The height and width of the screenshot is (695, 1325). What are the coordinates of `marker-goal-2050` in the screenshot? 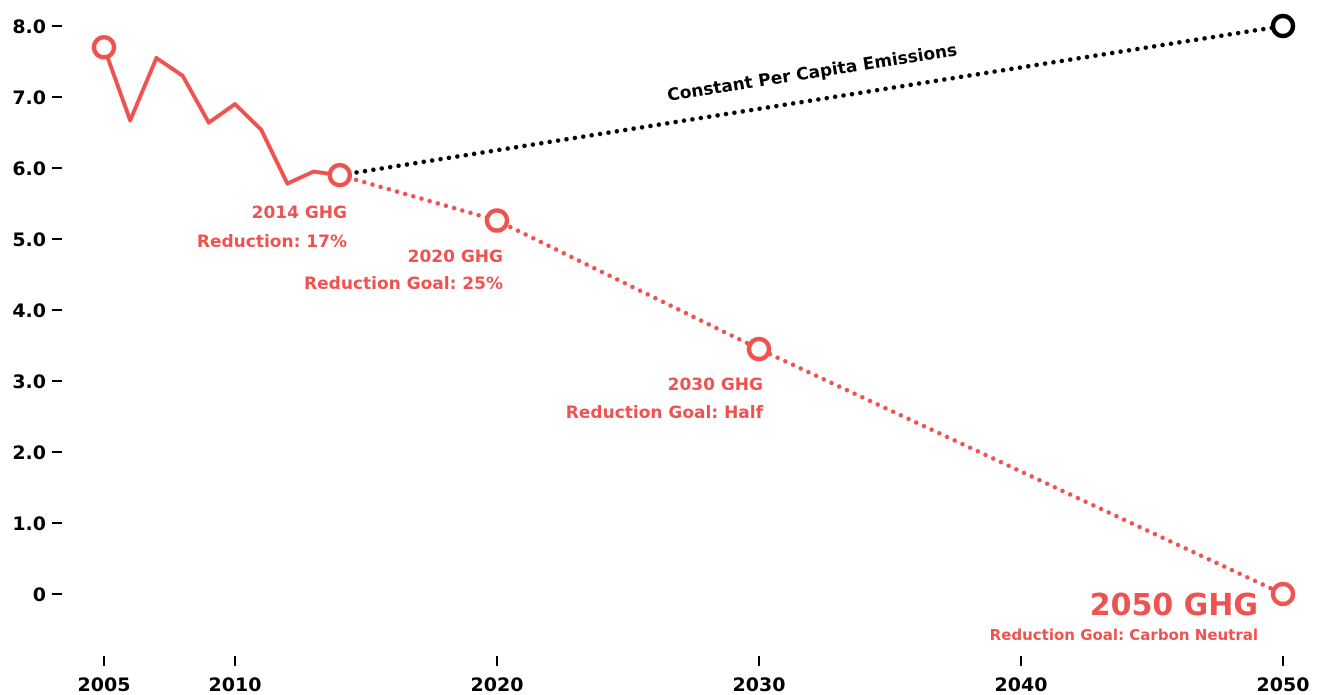 It's located at (1283, 594).